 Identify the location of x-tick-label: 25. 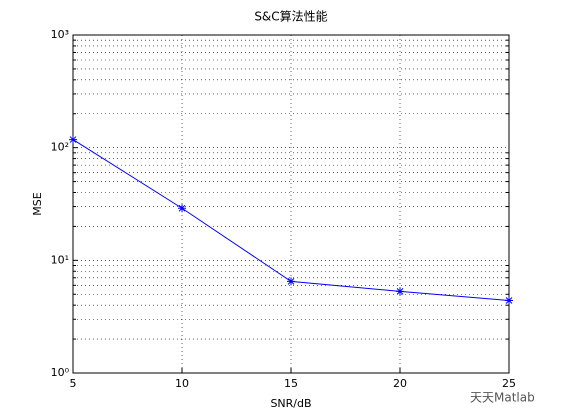
(509, 383).